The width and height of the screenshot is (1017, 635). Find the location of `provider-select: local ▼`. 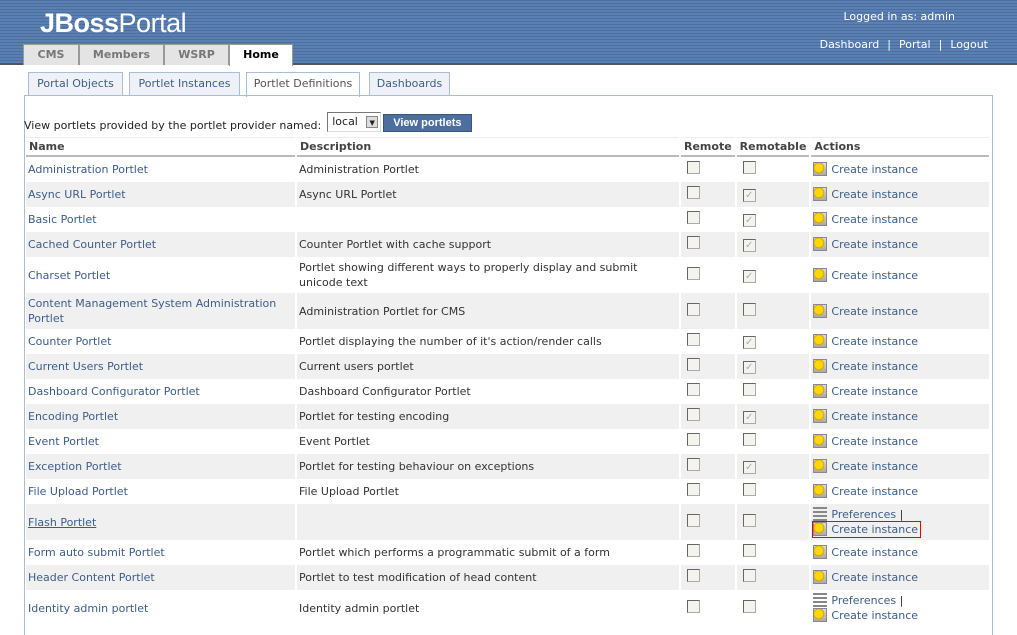

provider-select: local ▼ is located at coordinates (354, 122).